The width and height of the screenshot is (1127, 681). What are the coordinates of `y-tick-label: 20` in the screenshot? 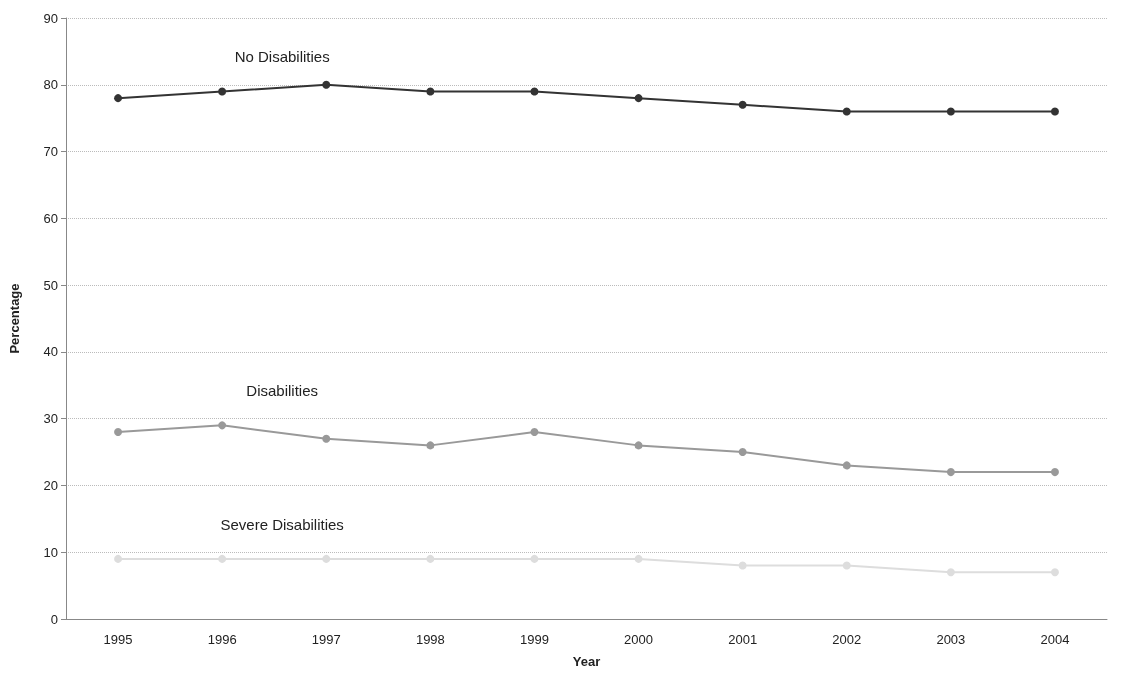 It's located at (50, 485).